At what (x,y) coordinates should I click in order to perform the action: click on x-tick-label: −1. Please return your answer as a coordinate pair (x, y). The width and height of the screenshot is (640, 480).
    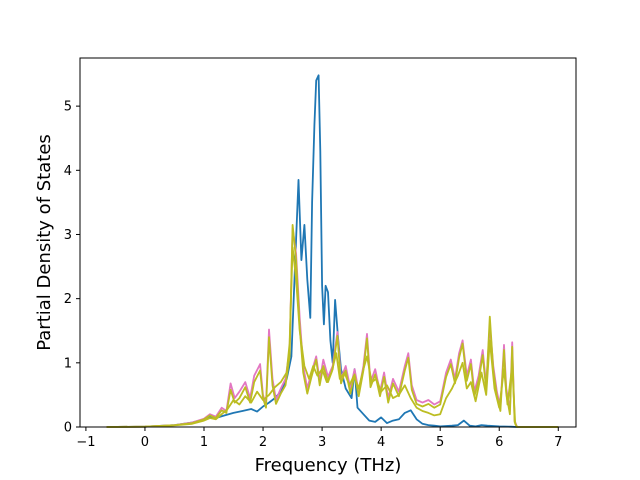
    Looking at the image, I should click on (85, 442).